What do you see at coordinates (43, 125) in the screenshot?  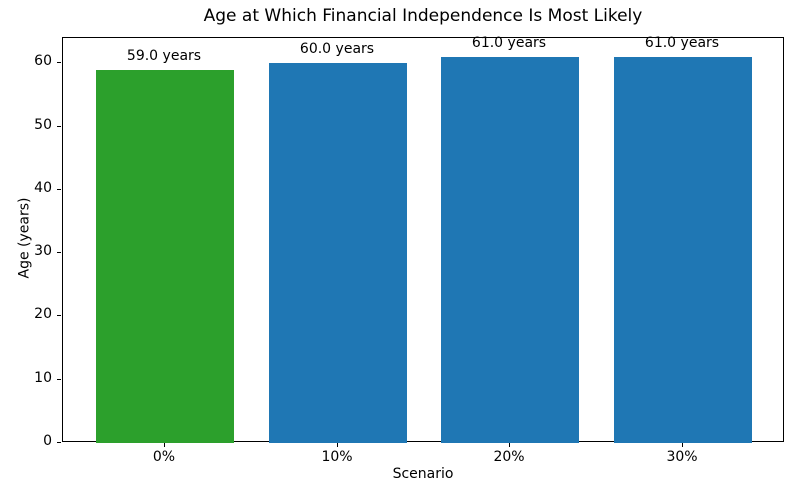 I see `y-tick-label: 50` at bounding box center [43, 125].